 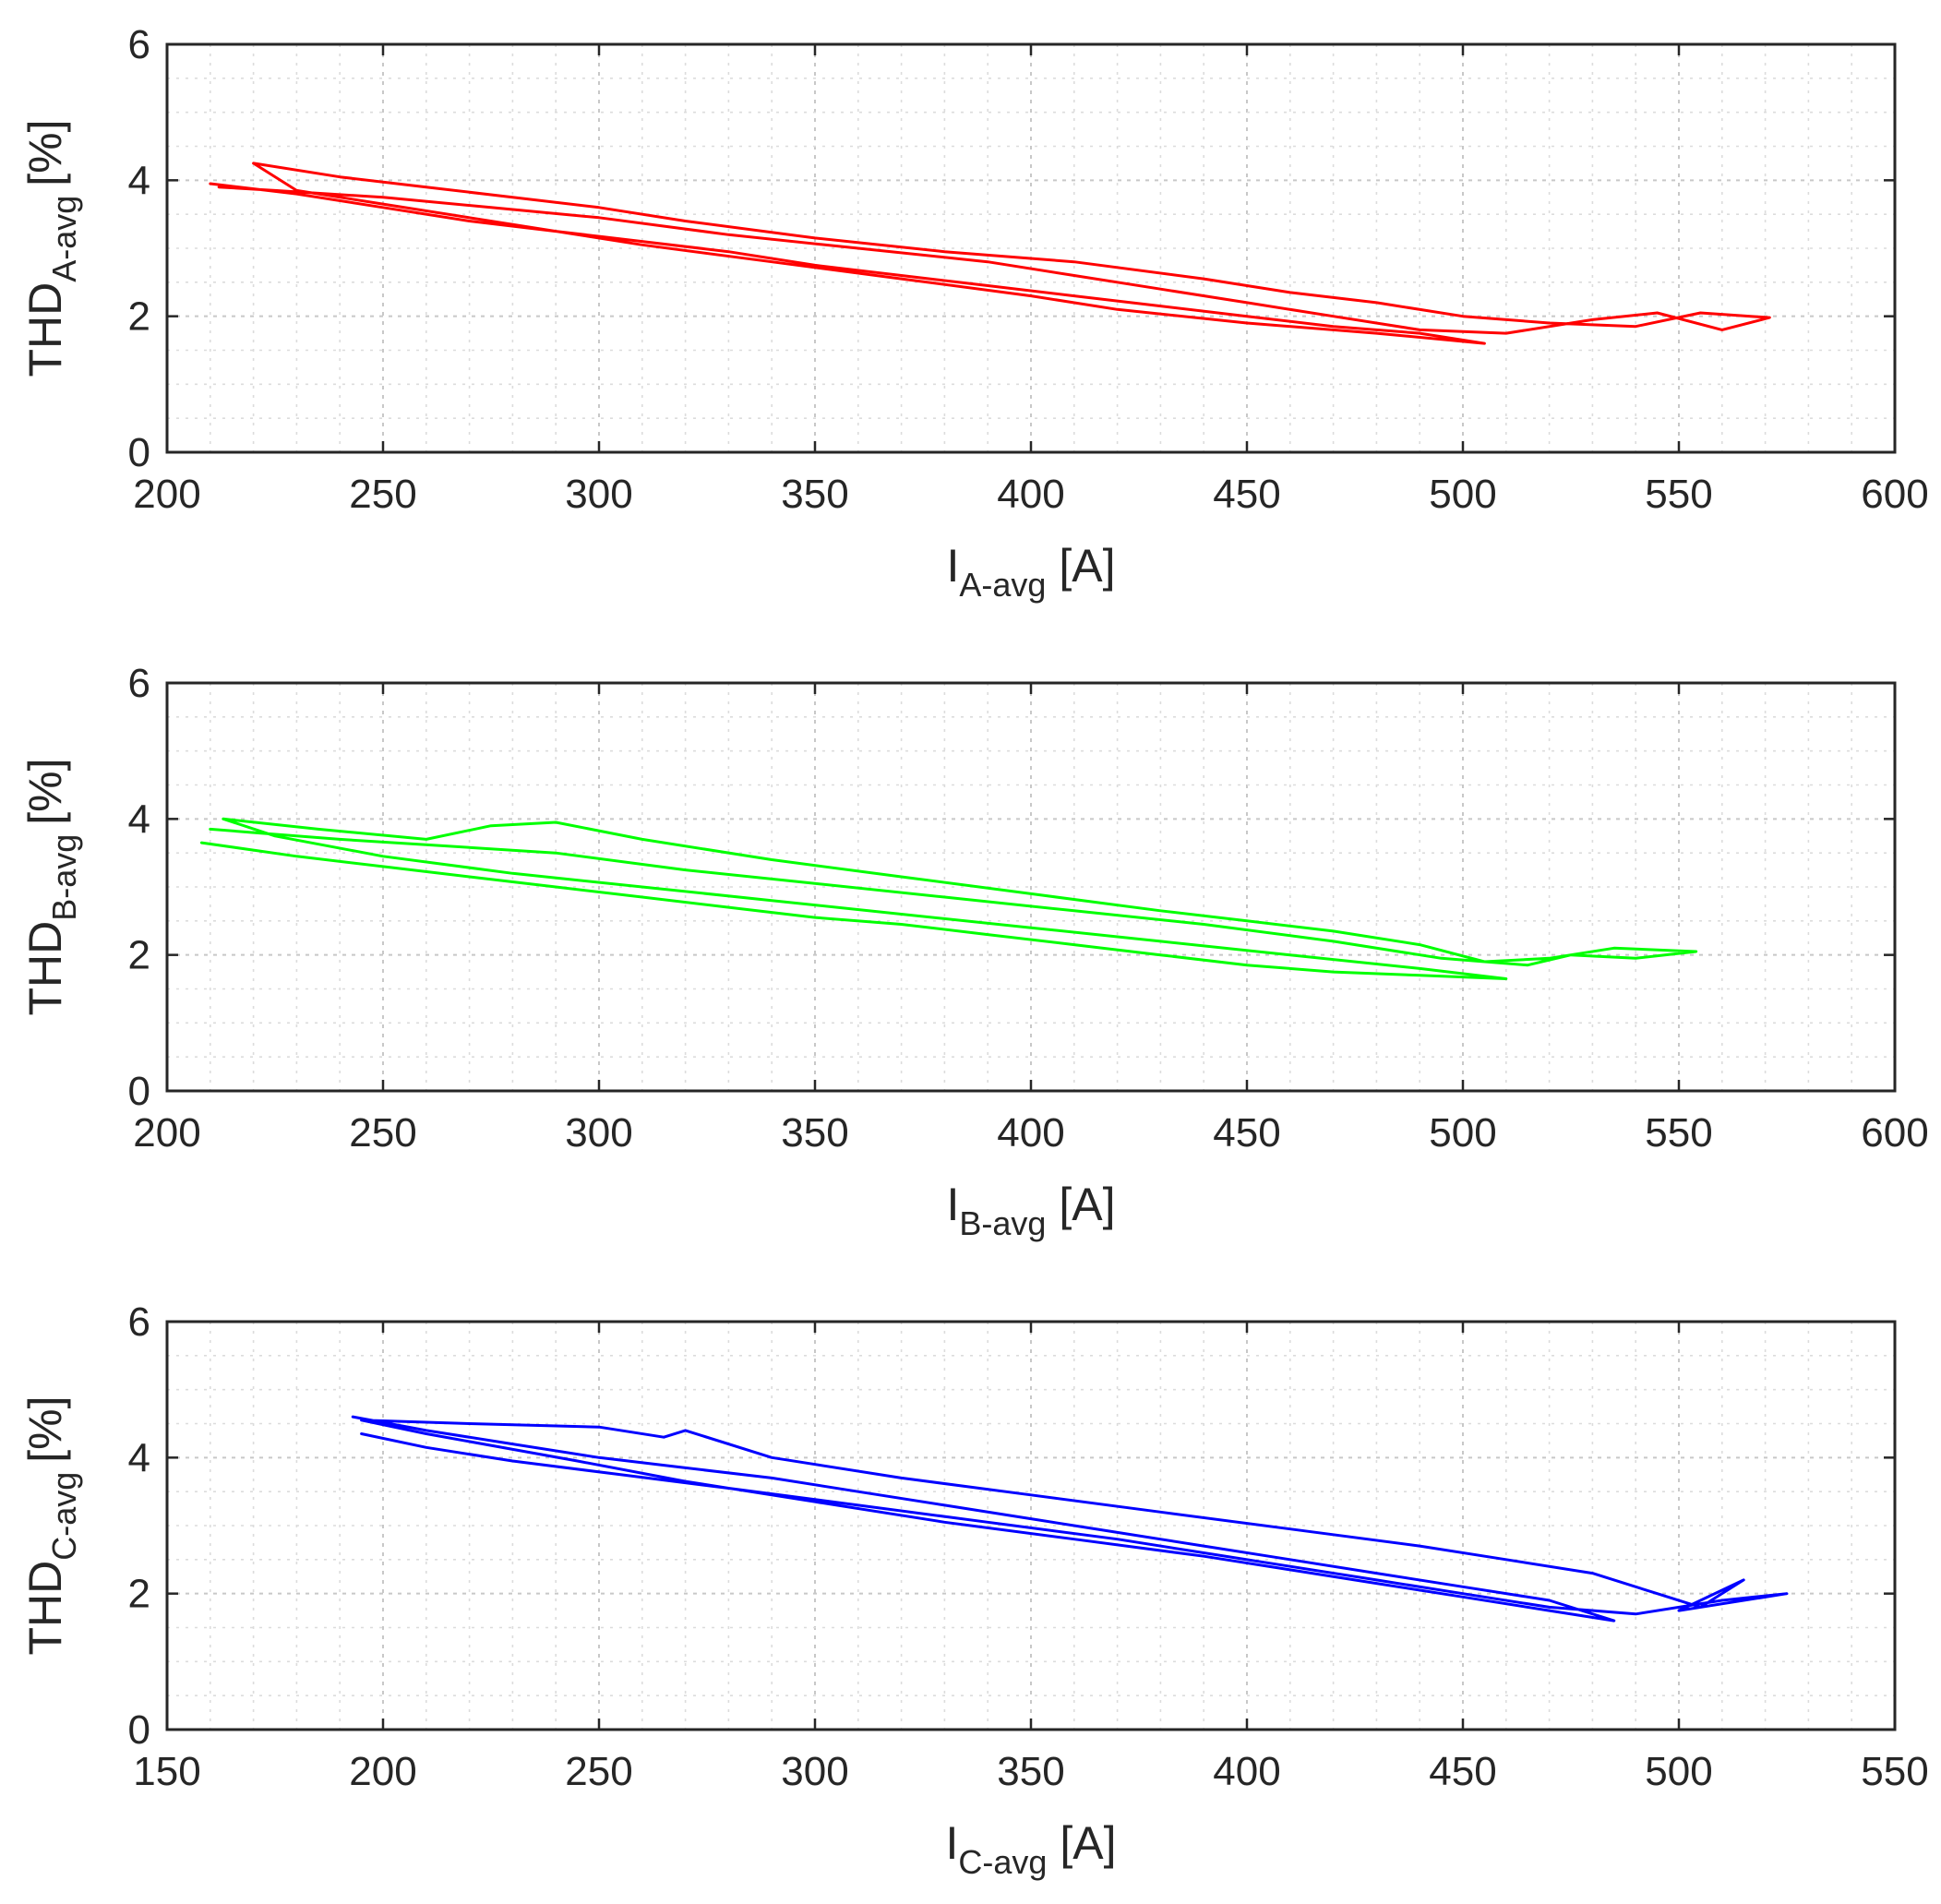 I want to click on panel-b-y-axis-label: THDB-avg [%], so click(x=51, y=886).